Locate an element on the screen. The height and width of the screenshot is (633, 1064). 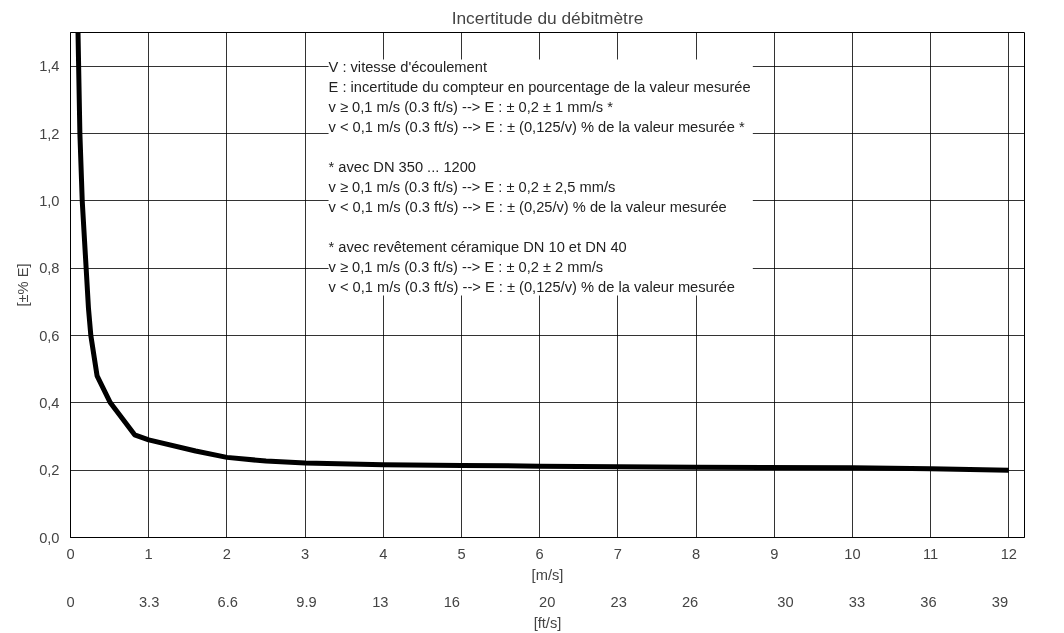
x-tick-label: 4 is located at coordinates (383, 553).